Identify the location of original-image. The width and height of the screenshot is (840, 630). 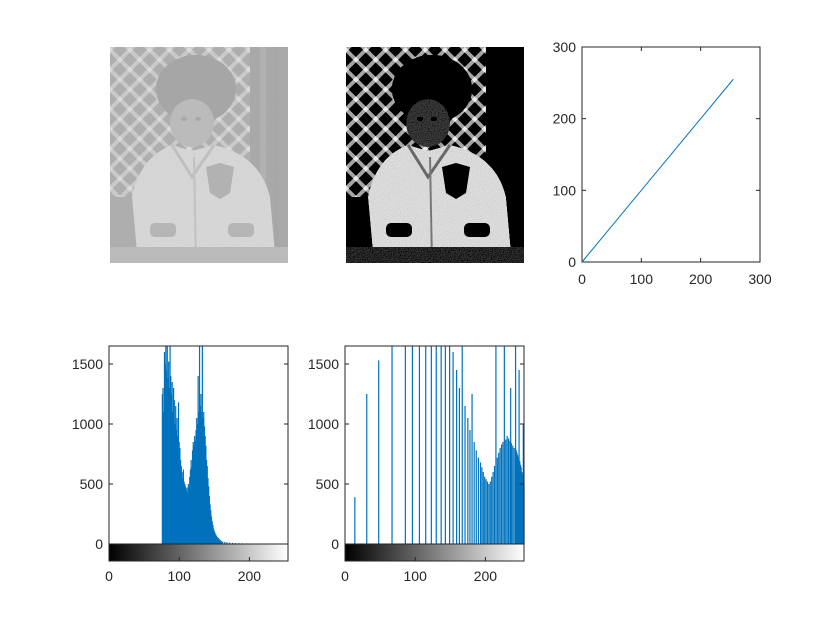
(199, 155).